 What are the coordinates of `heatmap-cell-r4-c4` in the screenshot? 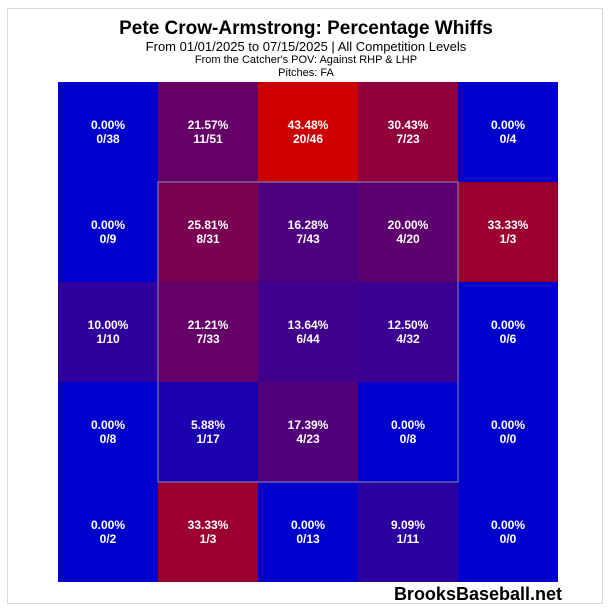 It's located at (508, 532).